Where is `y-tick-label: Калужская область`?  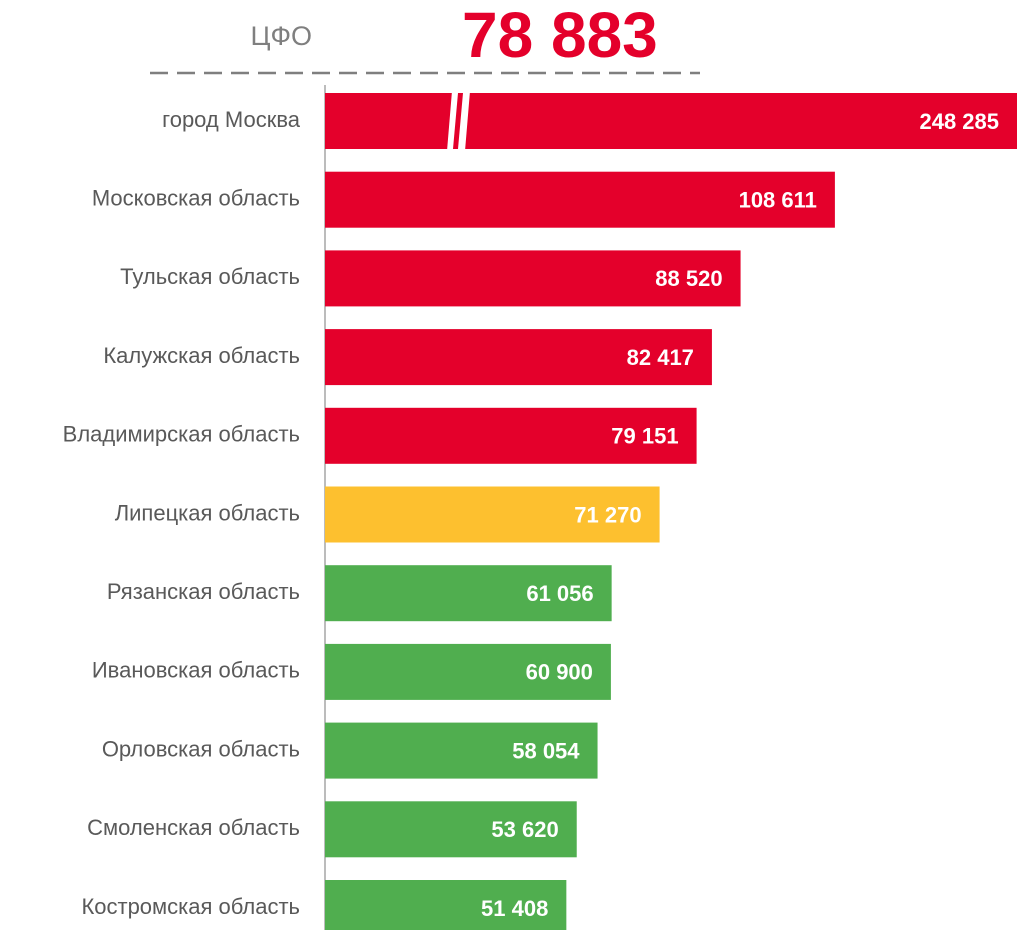
y-tick-label: Калужская область is located at coordinates (201, 355).